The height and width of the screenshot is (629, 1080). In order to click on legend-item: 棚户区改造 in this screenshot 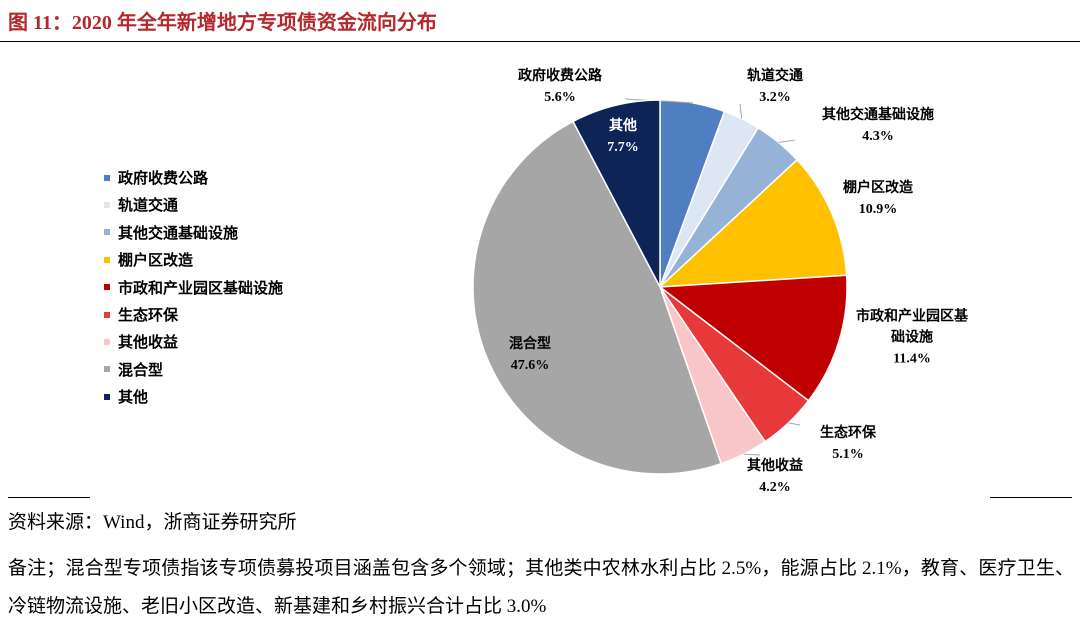, I will do `click(148, 259)`.